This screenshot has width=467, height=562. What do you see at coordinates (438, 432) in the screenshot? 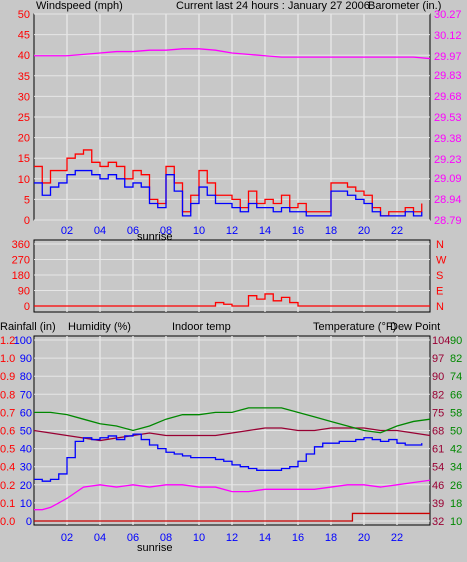
I see `indoor-tick: 68` at bounding box center [438, 432].